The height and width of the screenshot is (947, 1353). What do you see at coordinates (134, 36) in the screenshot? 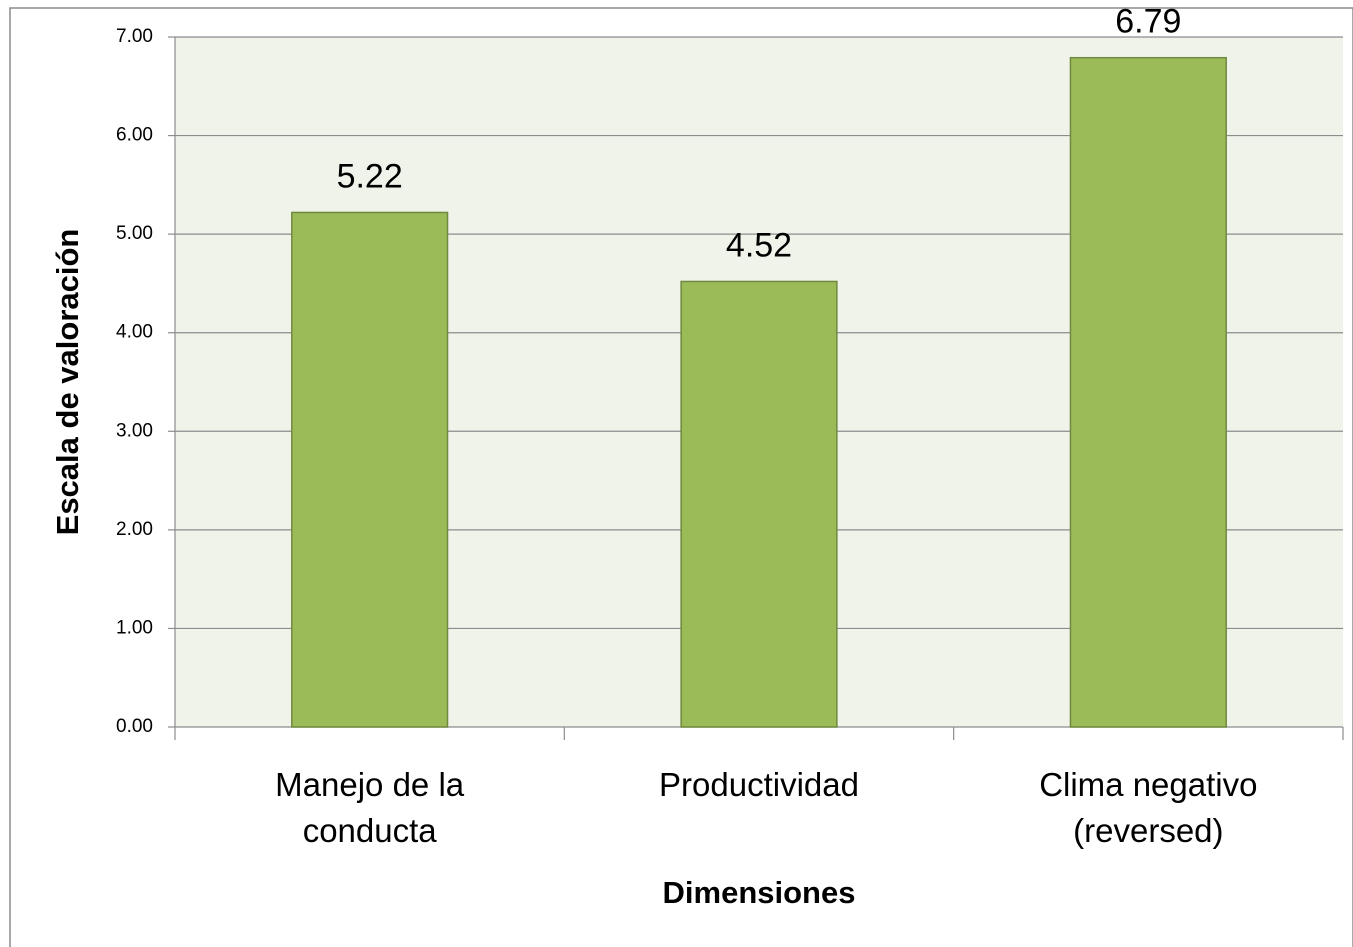
I see `y-tick-label: 7.00` at bounding box center [134, 36].